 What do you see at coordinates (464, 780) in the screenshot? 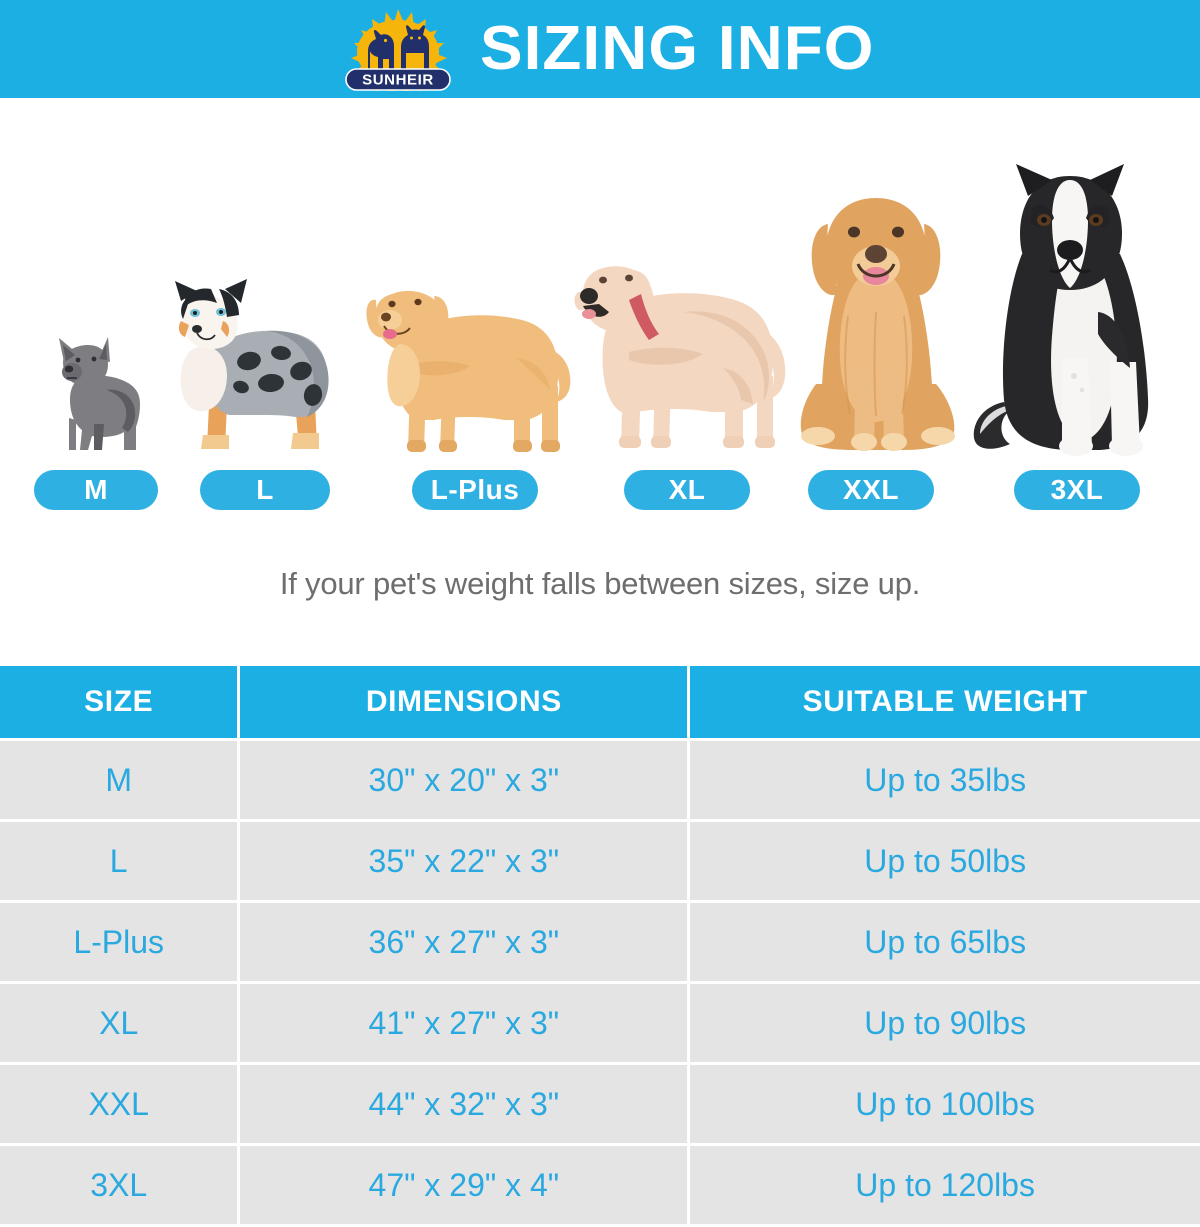
I see `cell-dimensions: 30" x 20" x 3"` at bounding box center [464, 780].